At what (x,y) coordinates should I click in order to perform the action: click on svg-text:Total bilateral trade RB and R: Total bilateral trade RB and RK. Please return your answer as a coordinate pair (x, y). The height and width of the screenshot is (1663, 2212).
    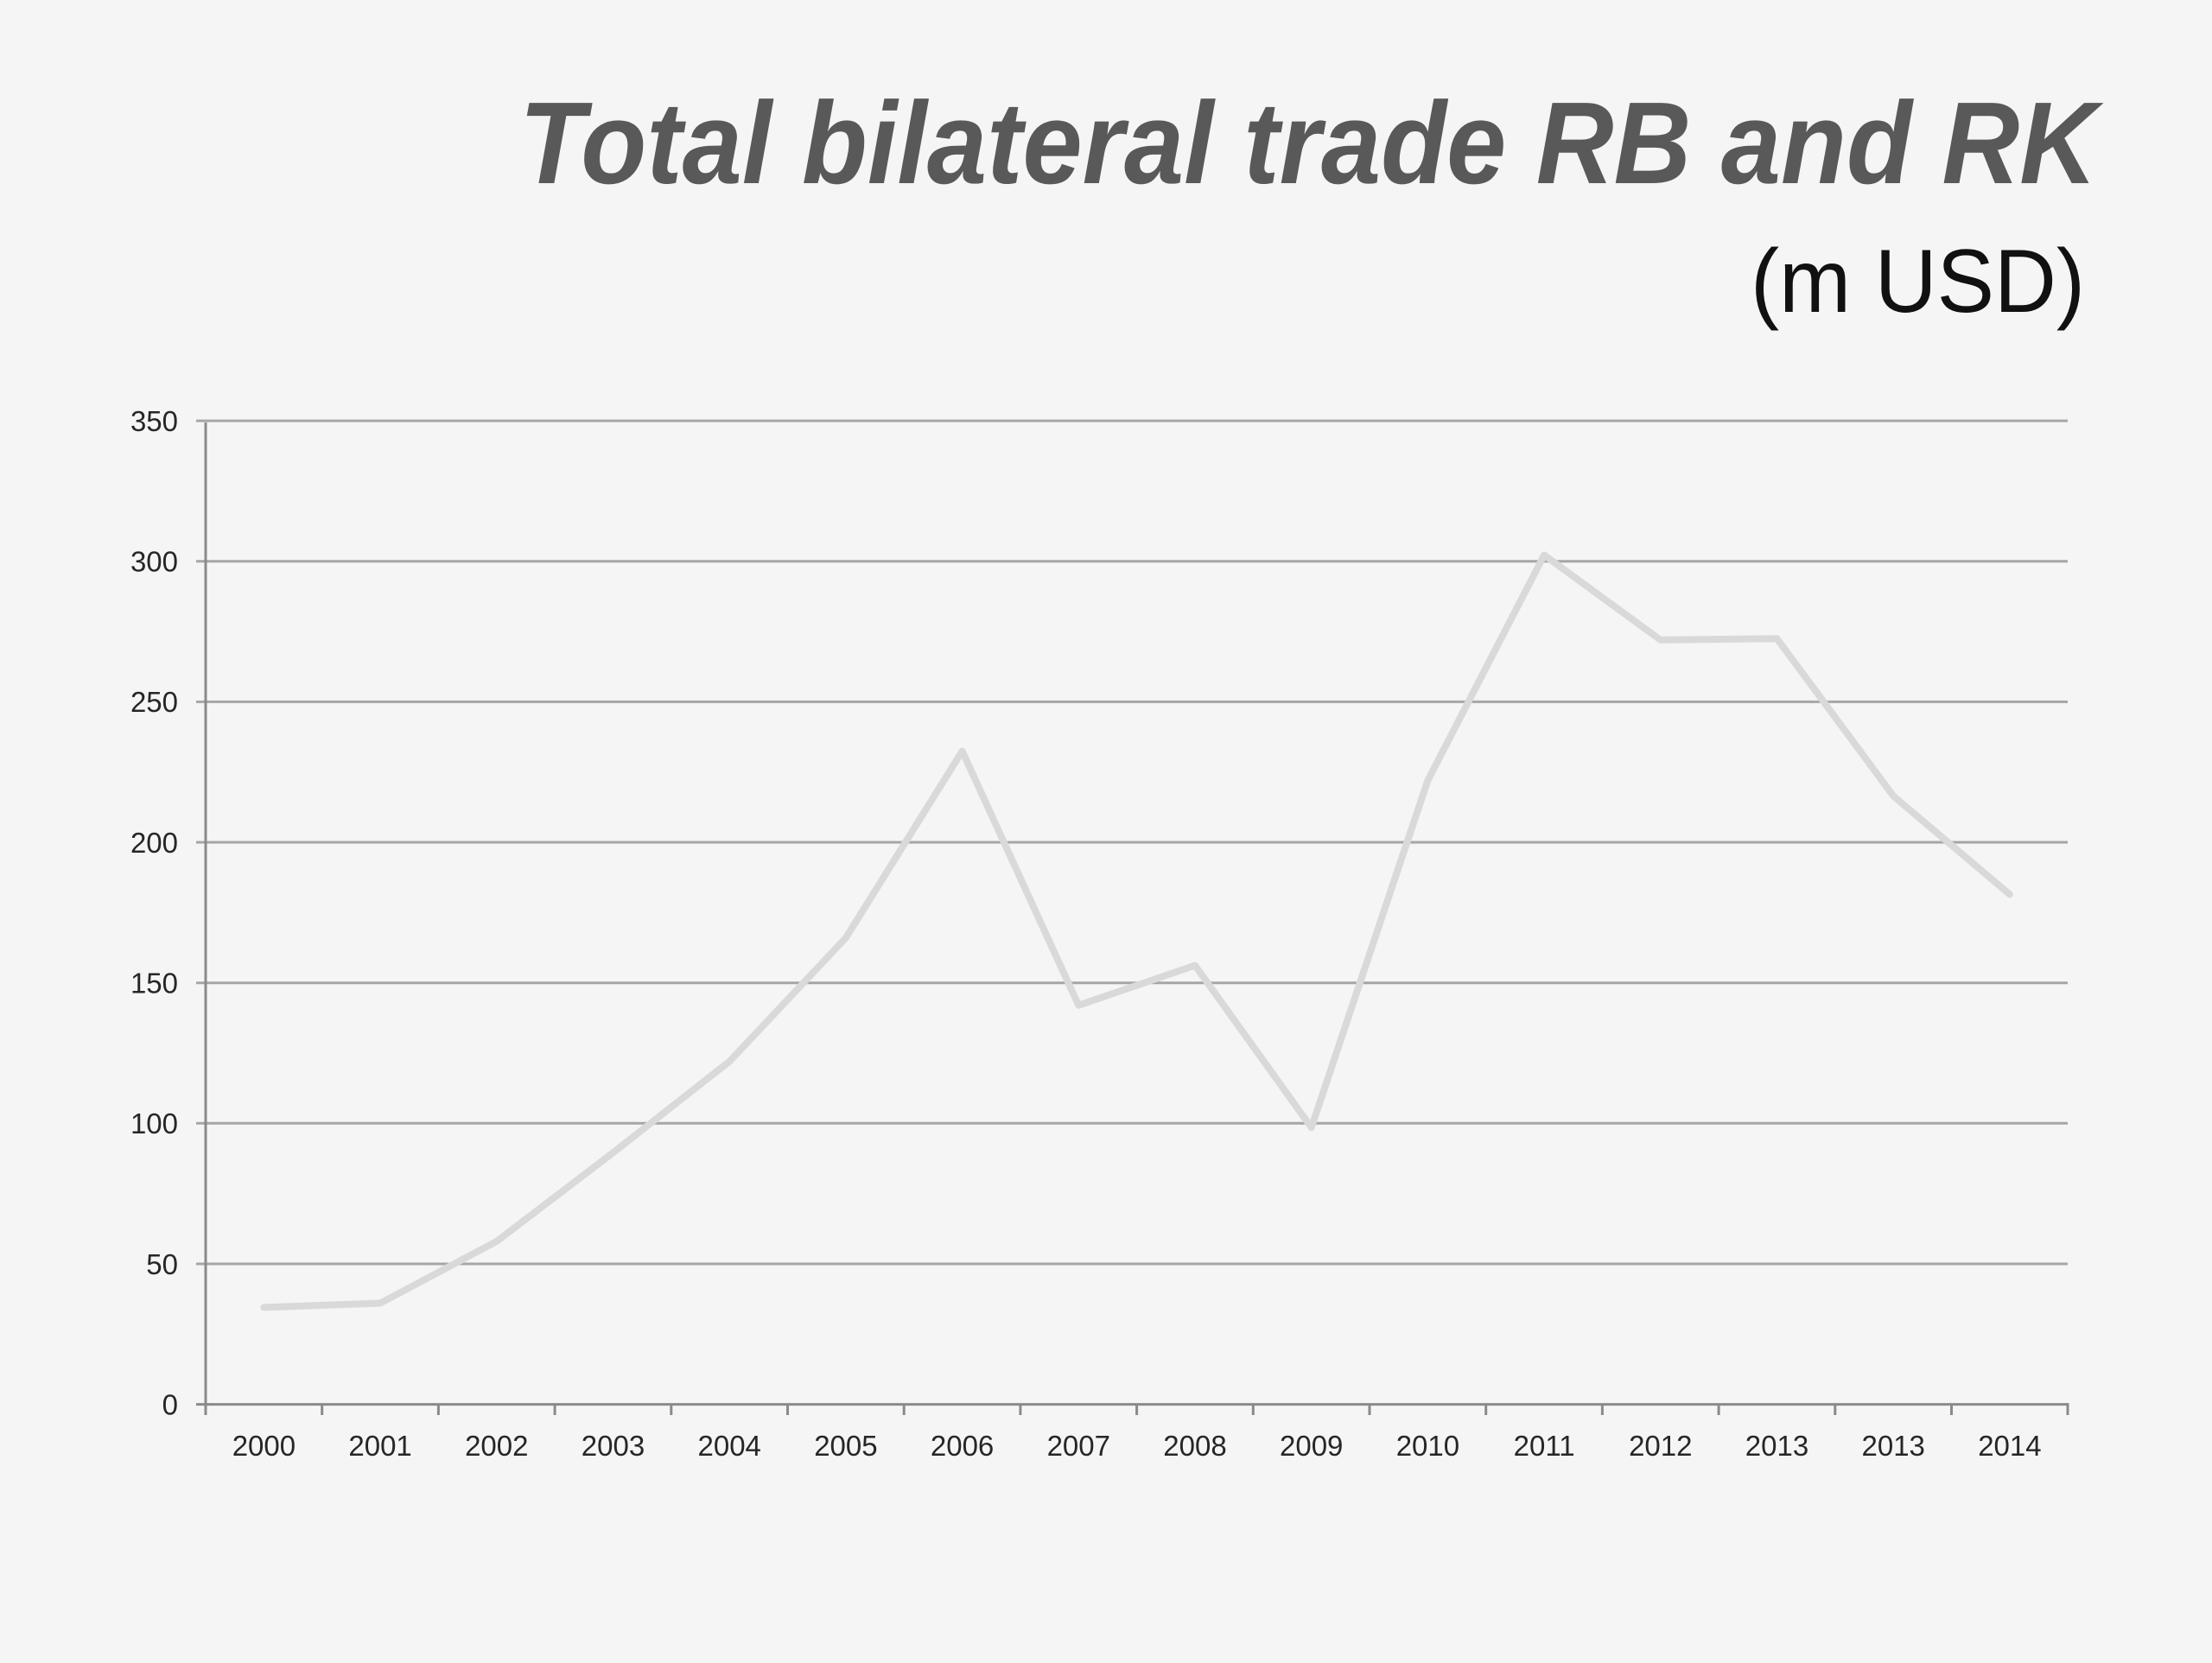
    Looking at the image, I should click on (1311, 143).